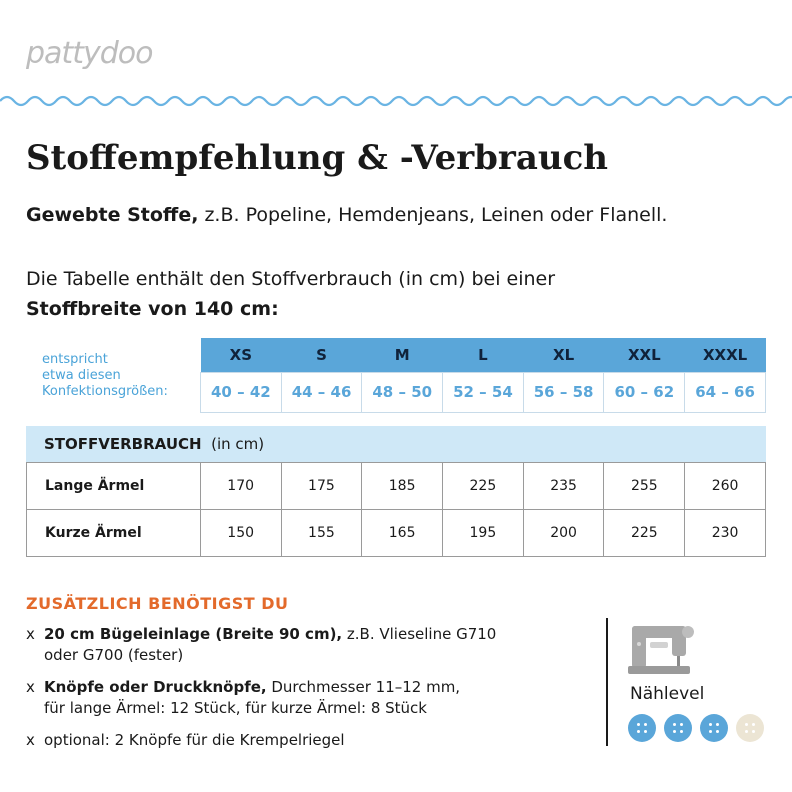 This screenshot has width=792, height=792. Describe the element at coordinates (241, 355) in the screenshot. I see `size-header: XS` at that location.